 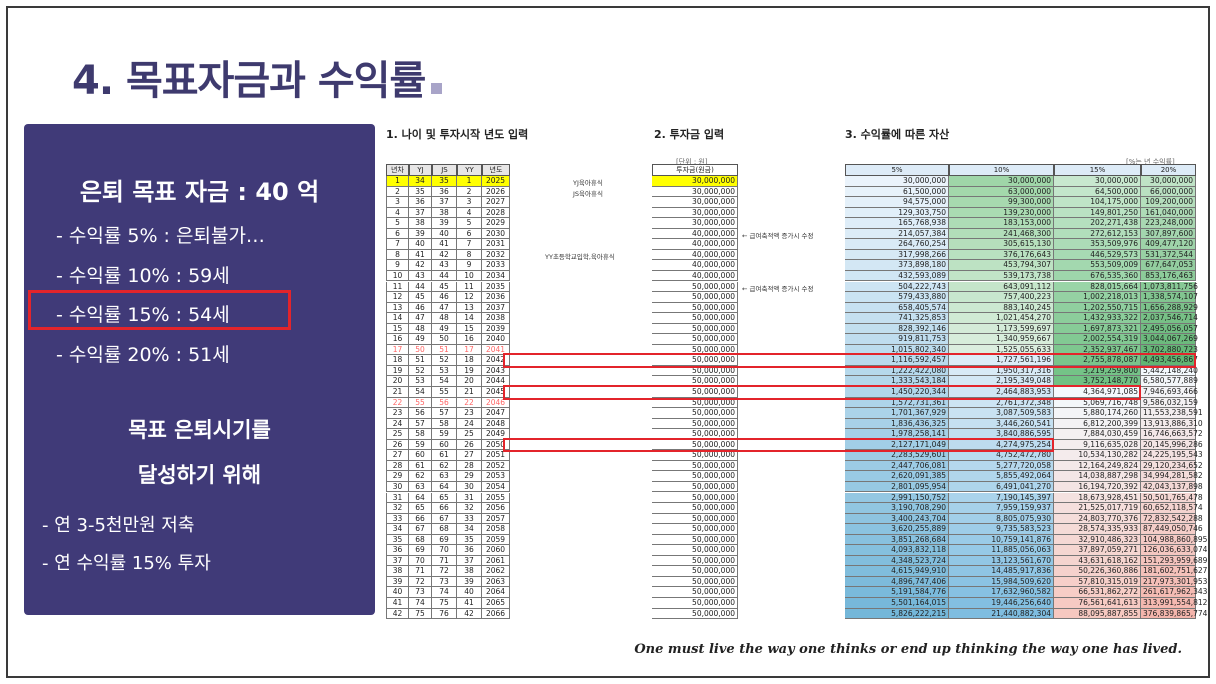 I want to click on table-cell: 43, so click(x=444, y=265).